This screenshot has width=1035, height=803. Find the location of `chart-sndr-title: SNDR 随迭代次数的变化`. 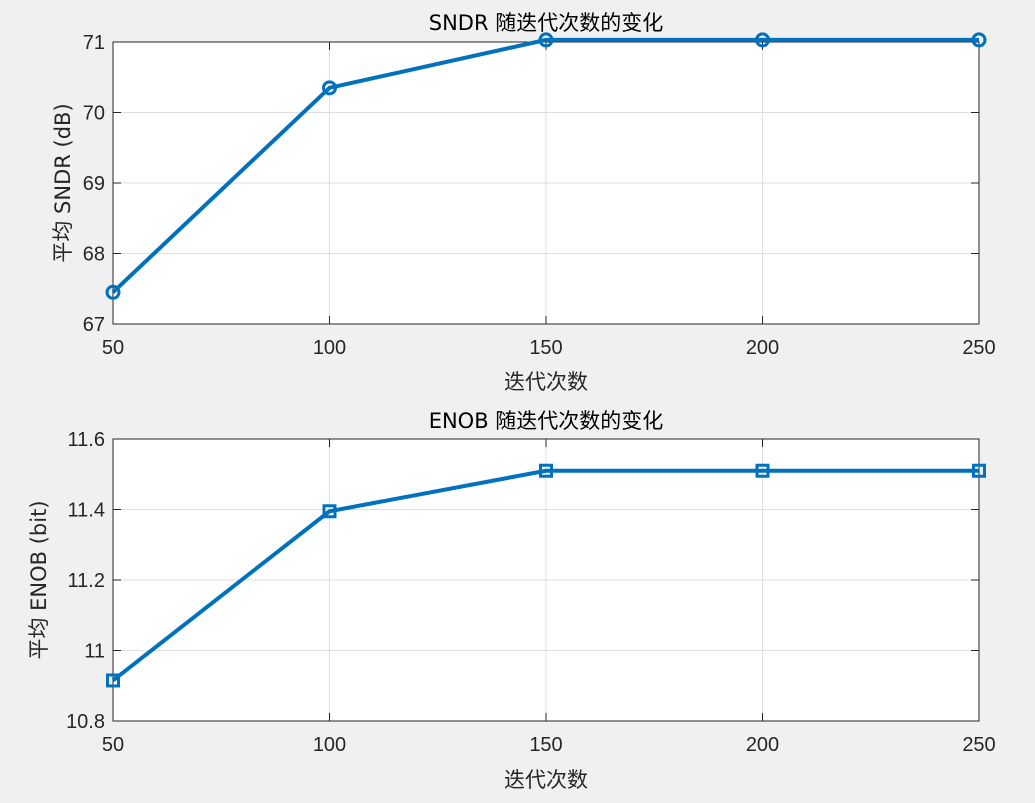

chart-sndr-title: SNDR 随迭代次数的变化 is located at coordinates (546, 23).